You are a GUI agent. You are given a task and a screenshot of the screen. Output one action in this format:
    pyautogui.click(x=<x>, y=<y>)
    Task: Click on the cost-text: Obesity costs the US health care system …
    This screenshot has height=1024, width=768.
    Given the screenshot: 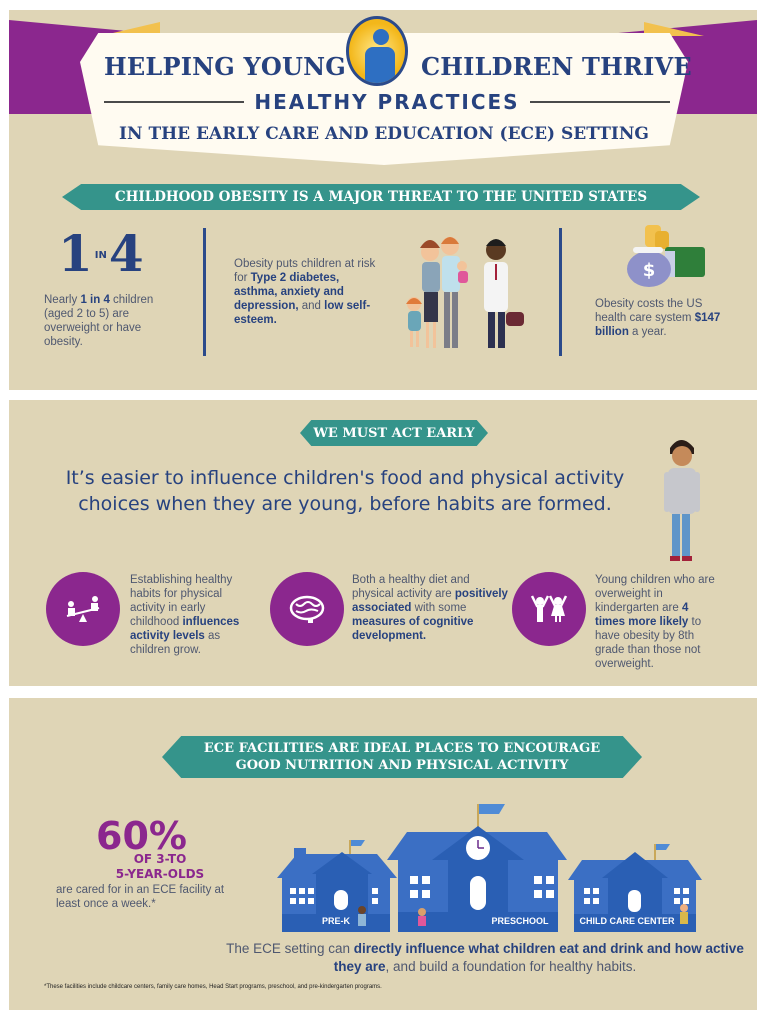 What is the action you would take?
    pyautogui.click(x=658, y=318)
    